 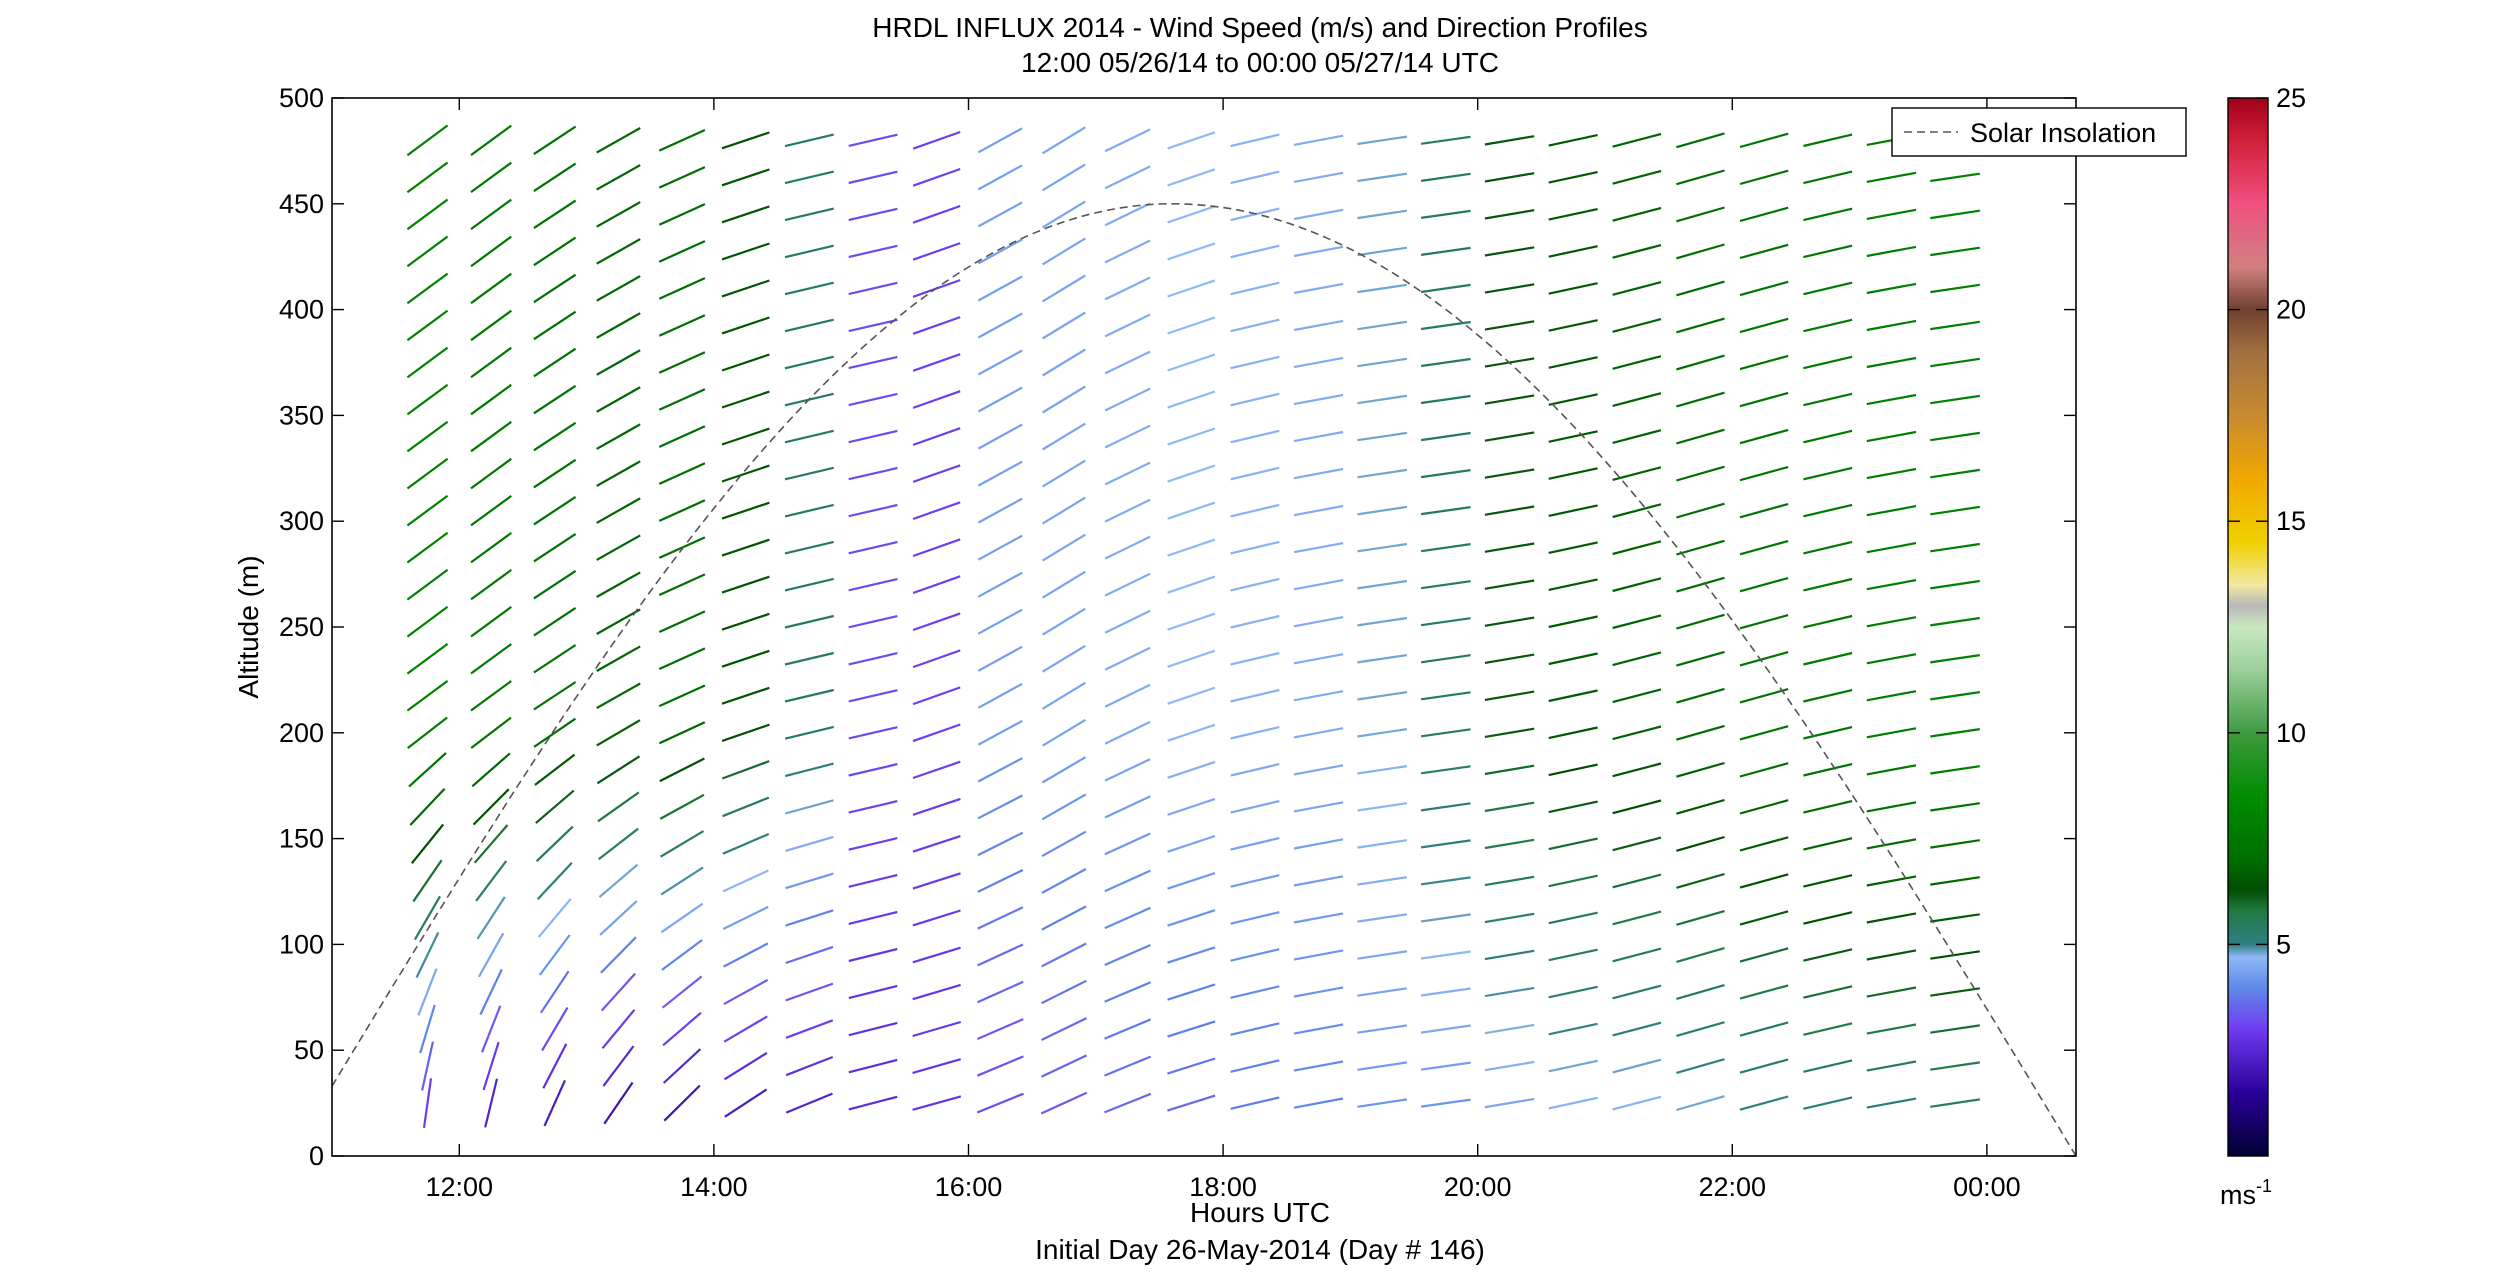 I want to click on x-tick-label: 20:00, so click(x=1478, y=1187).